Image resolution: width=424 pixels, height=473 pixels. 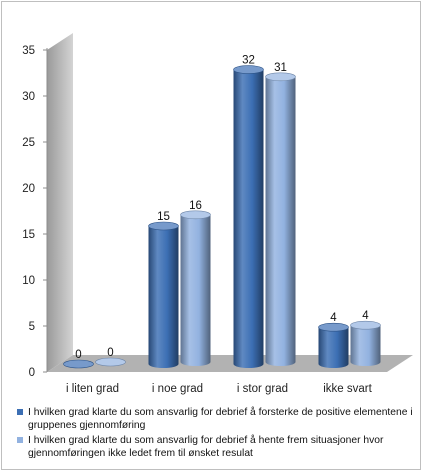 I want to click on x-tick-label: i stor grad, so click(x=262, y=389).